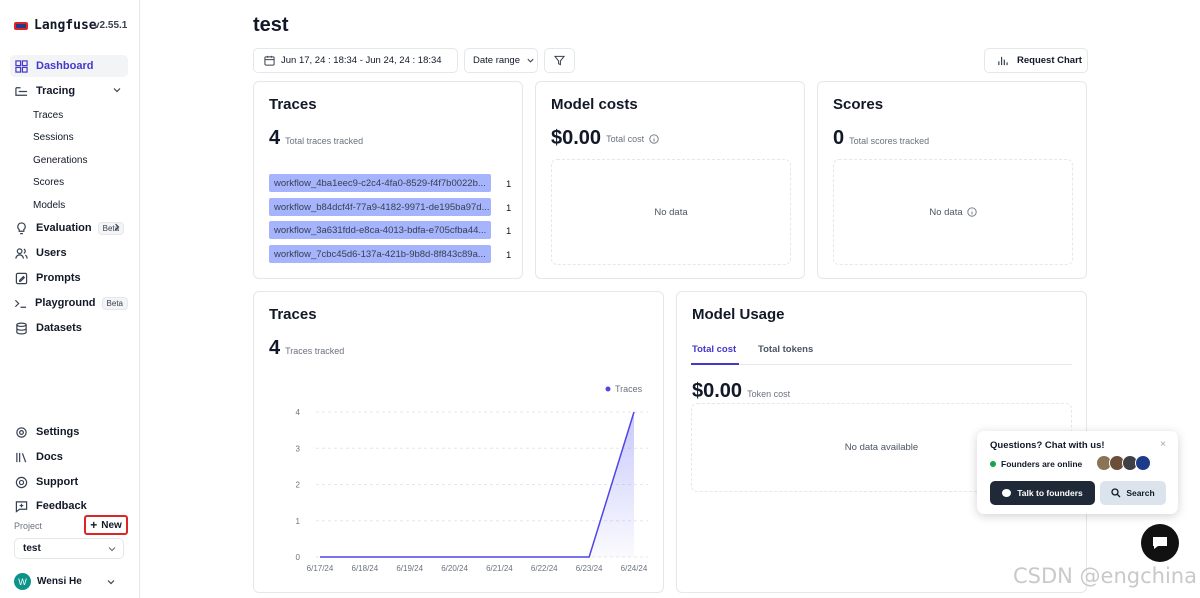  I want to click on talk-label: Talk to founders, so click(1050, 493).